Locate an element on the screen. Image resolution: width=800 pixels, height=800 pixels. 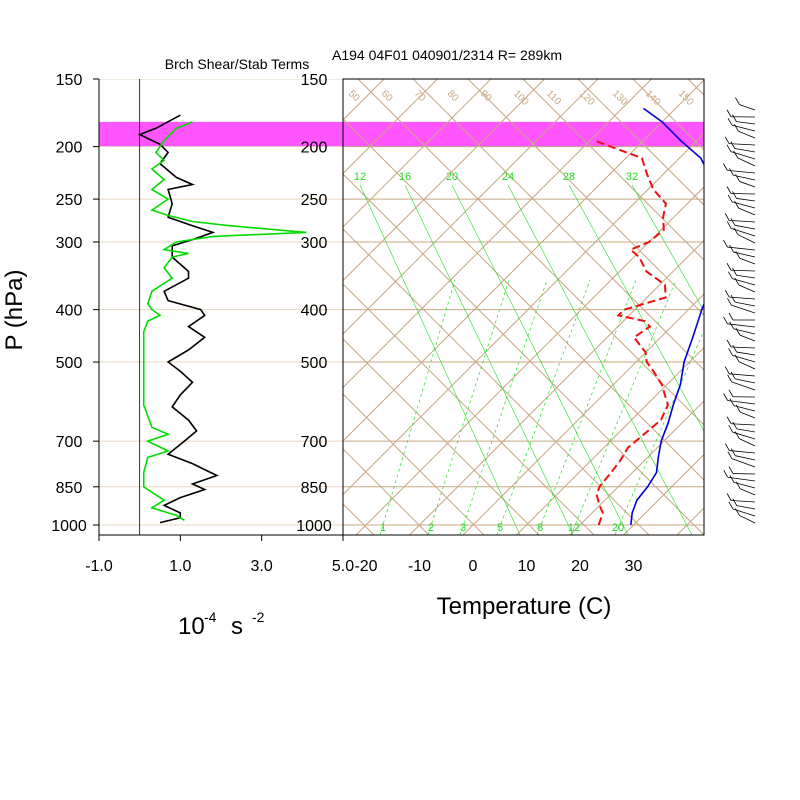
x-tick-label: -1.0 is located at coordinates (99, 566).